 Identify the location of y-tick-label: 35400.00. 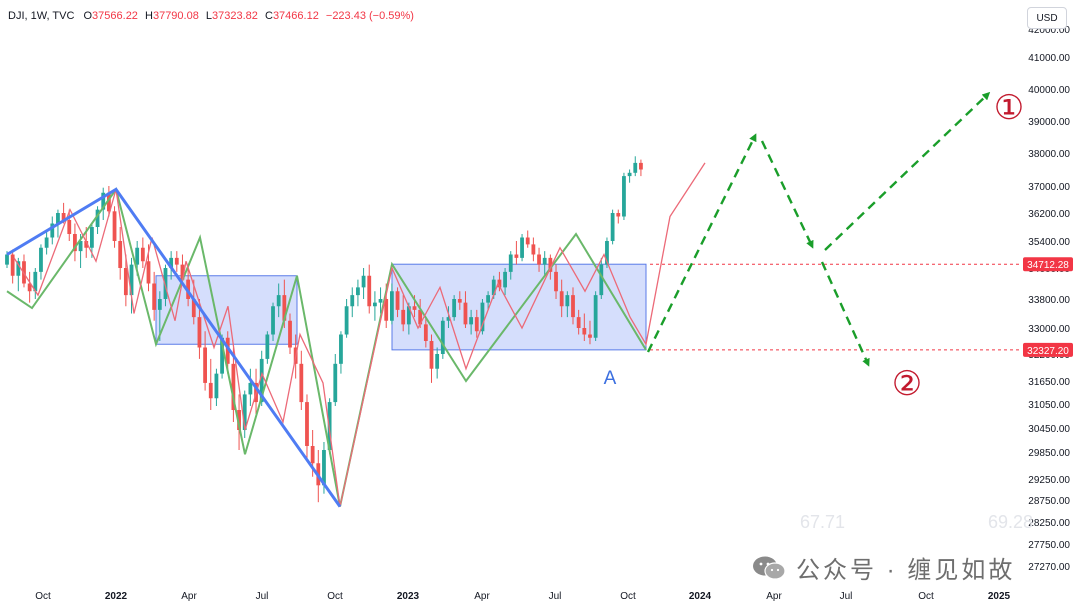
(1049, 242).